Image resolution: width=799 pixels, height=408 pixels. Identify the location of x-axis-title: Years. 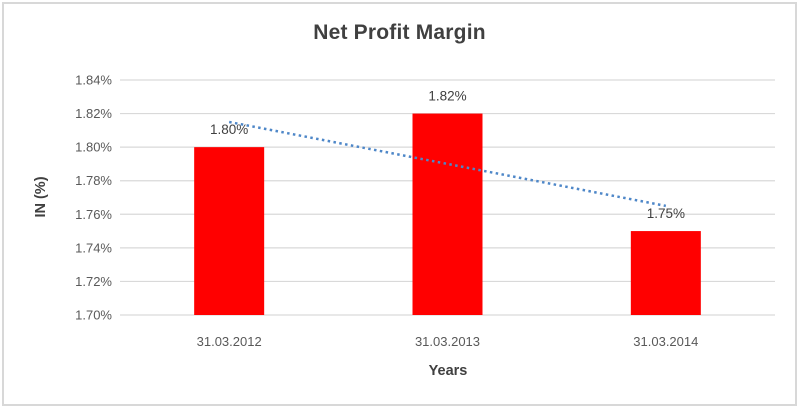
(448, 371).